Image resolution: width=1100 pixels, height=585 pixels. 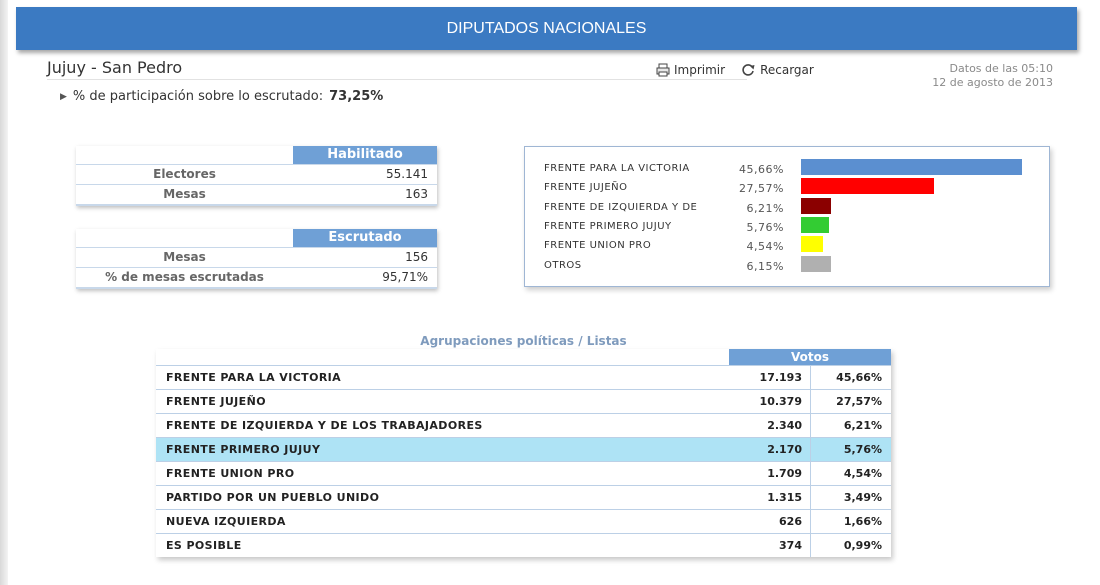 What do you see at coordinates (184, 257) in the screenshot?
I see `escrutado-key: Mesas` at bounding box center [184, 257].